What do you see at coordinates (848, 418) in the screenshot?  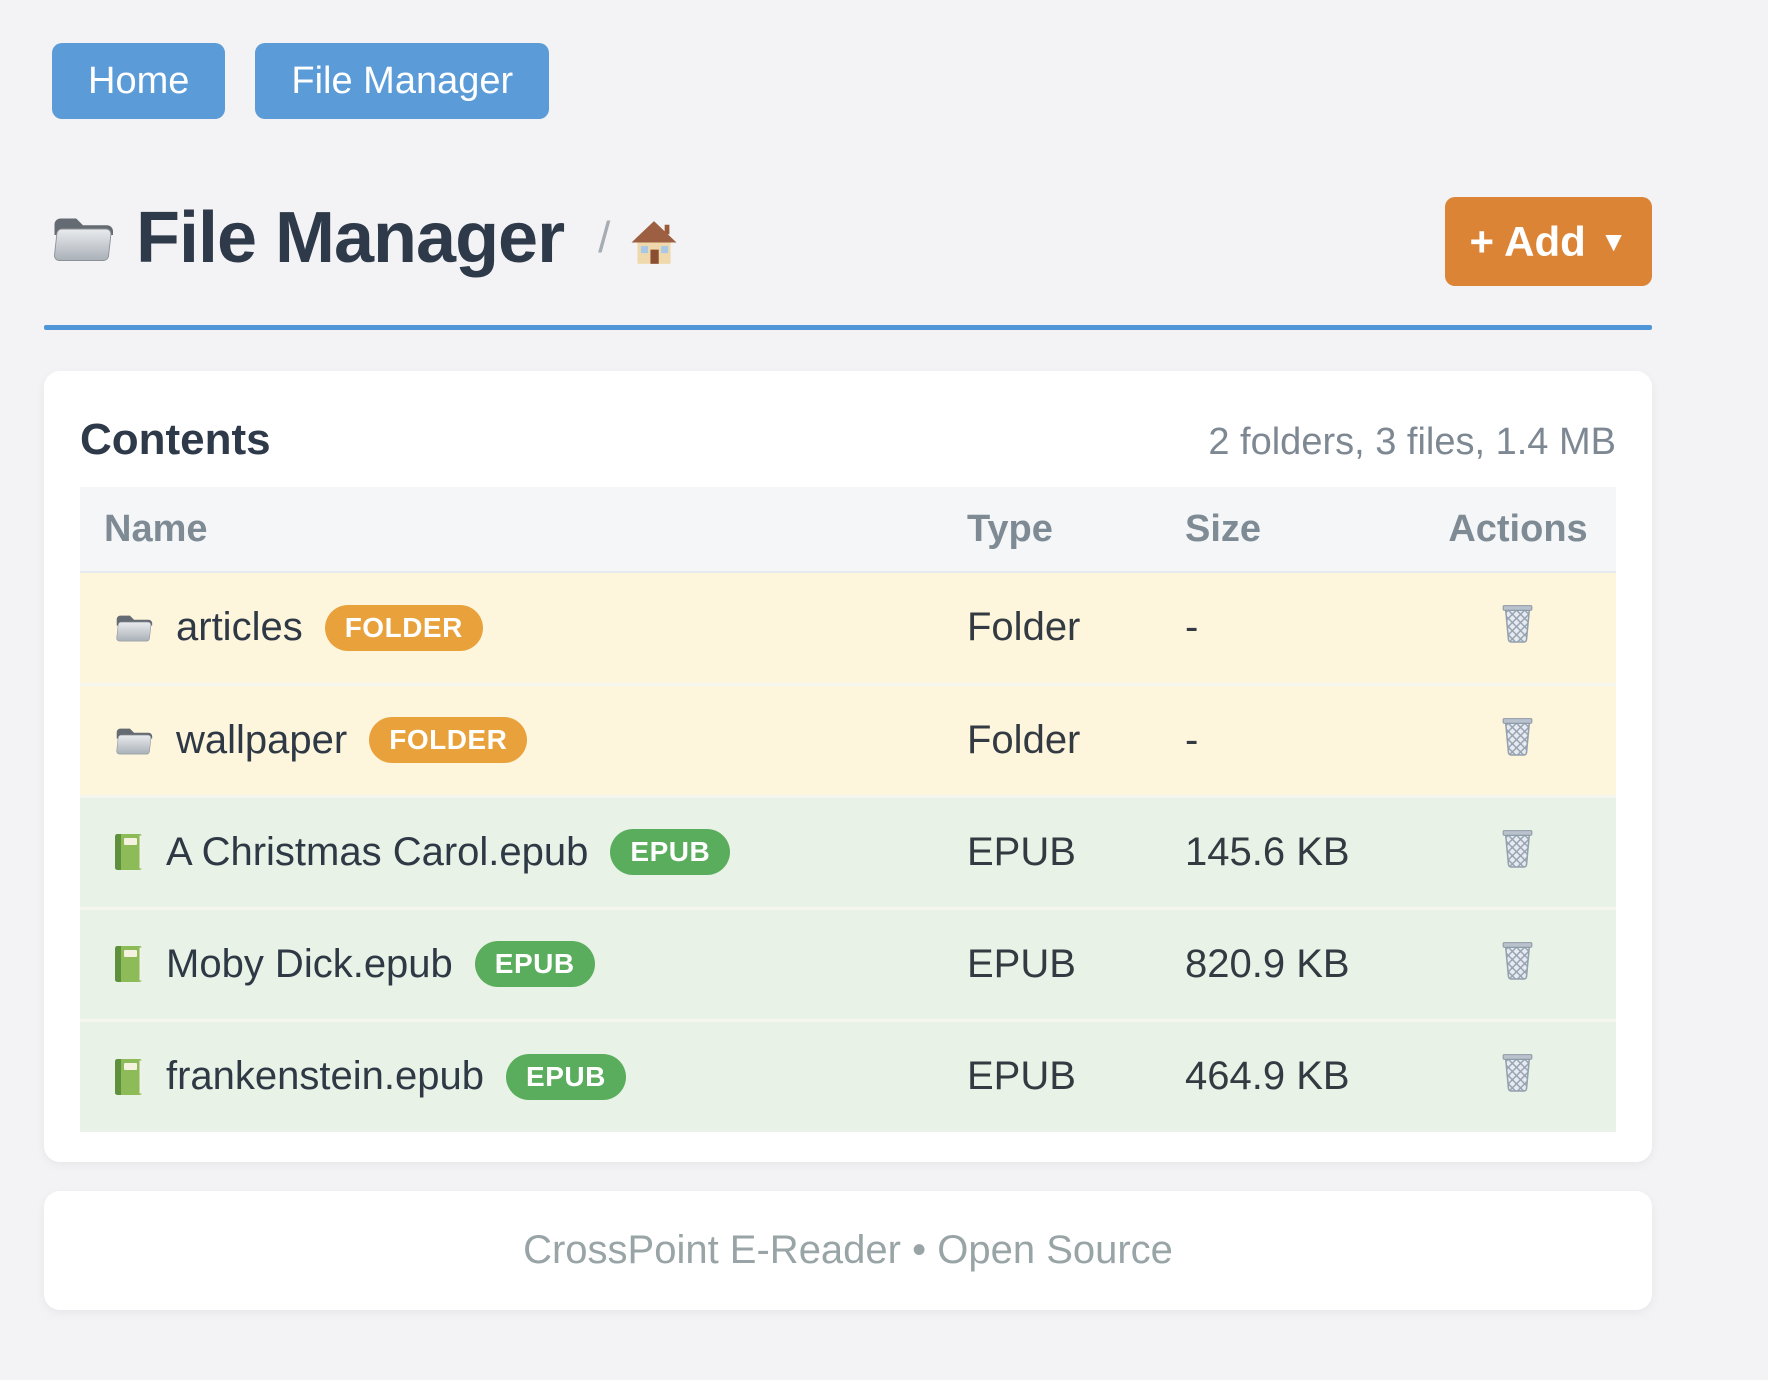 I see `contents-card-header: Contents 2 folders, 3 files, 1.4 MB` at bounding box center [848, 418].